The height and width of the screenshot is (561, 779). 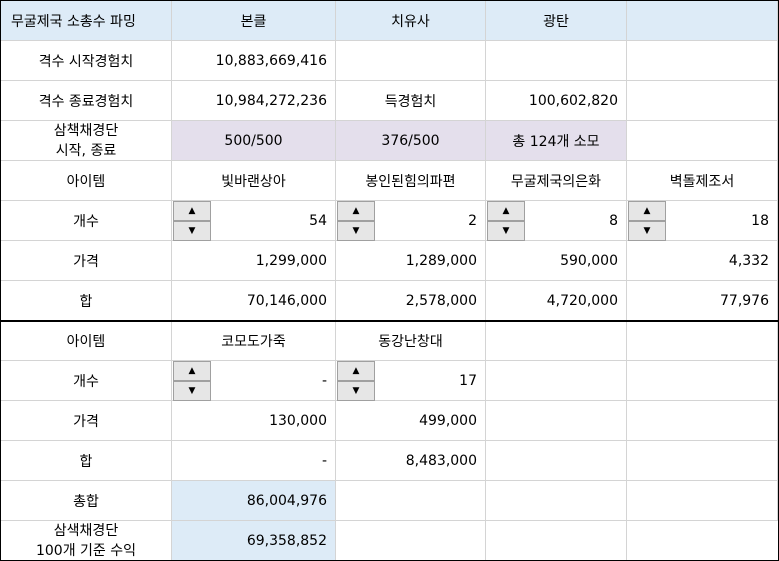 I want to click on header-healer-cell: 치유사, so click(x=411, y=21).